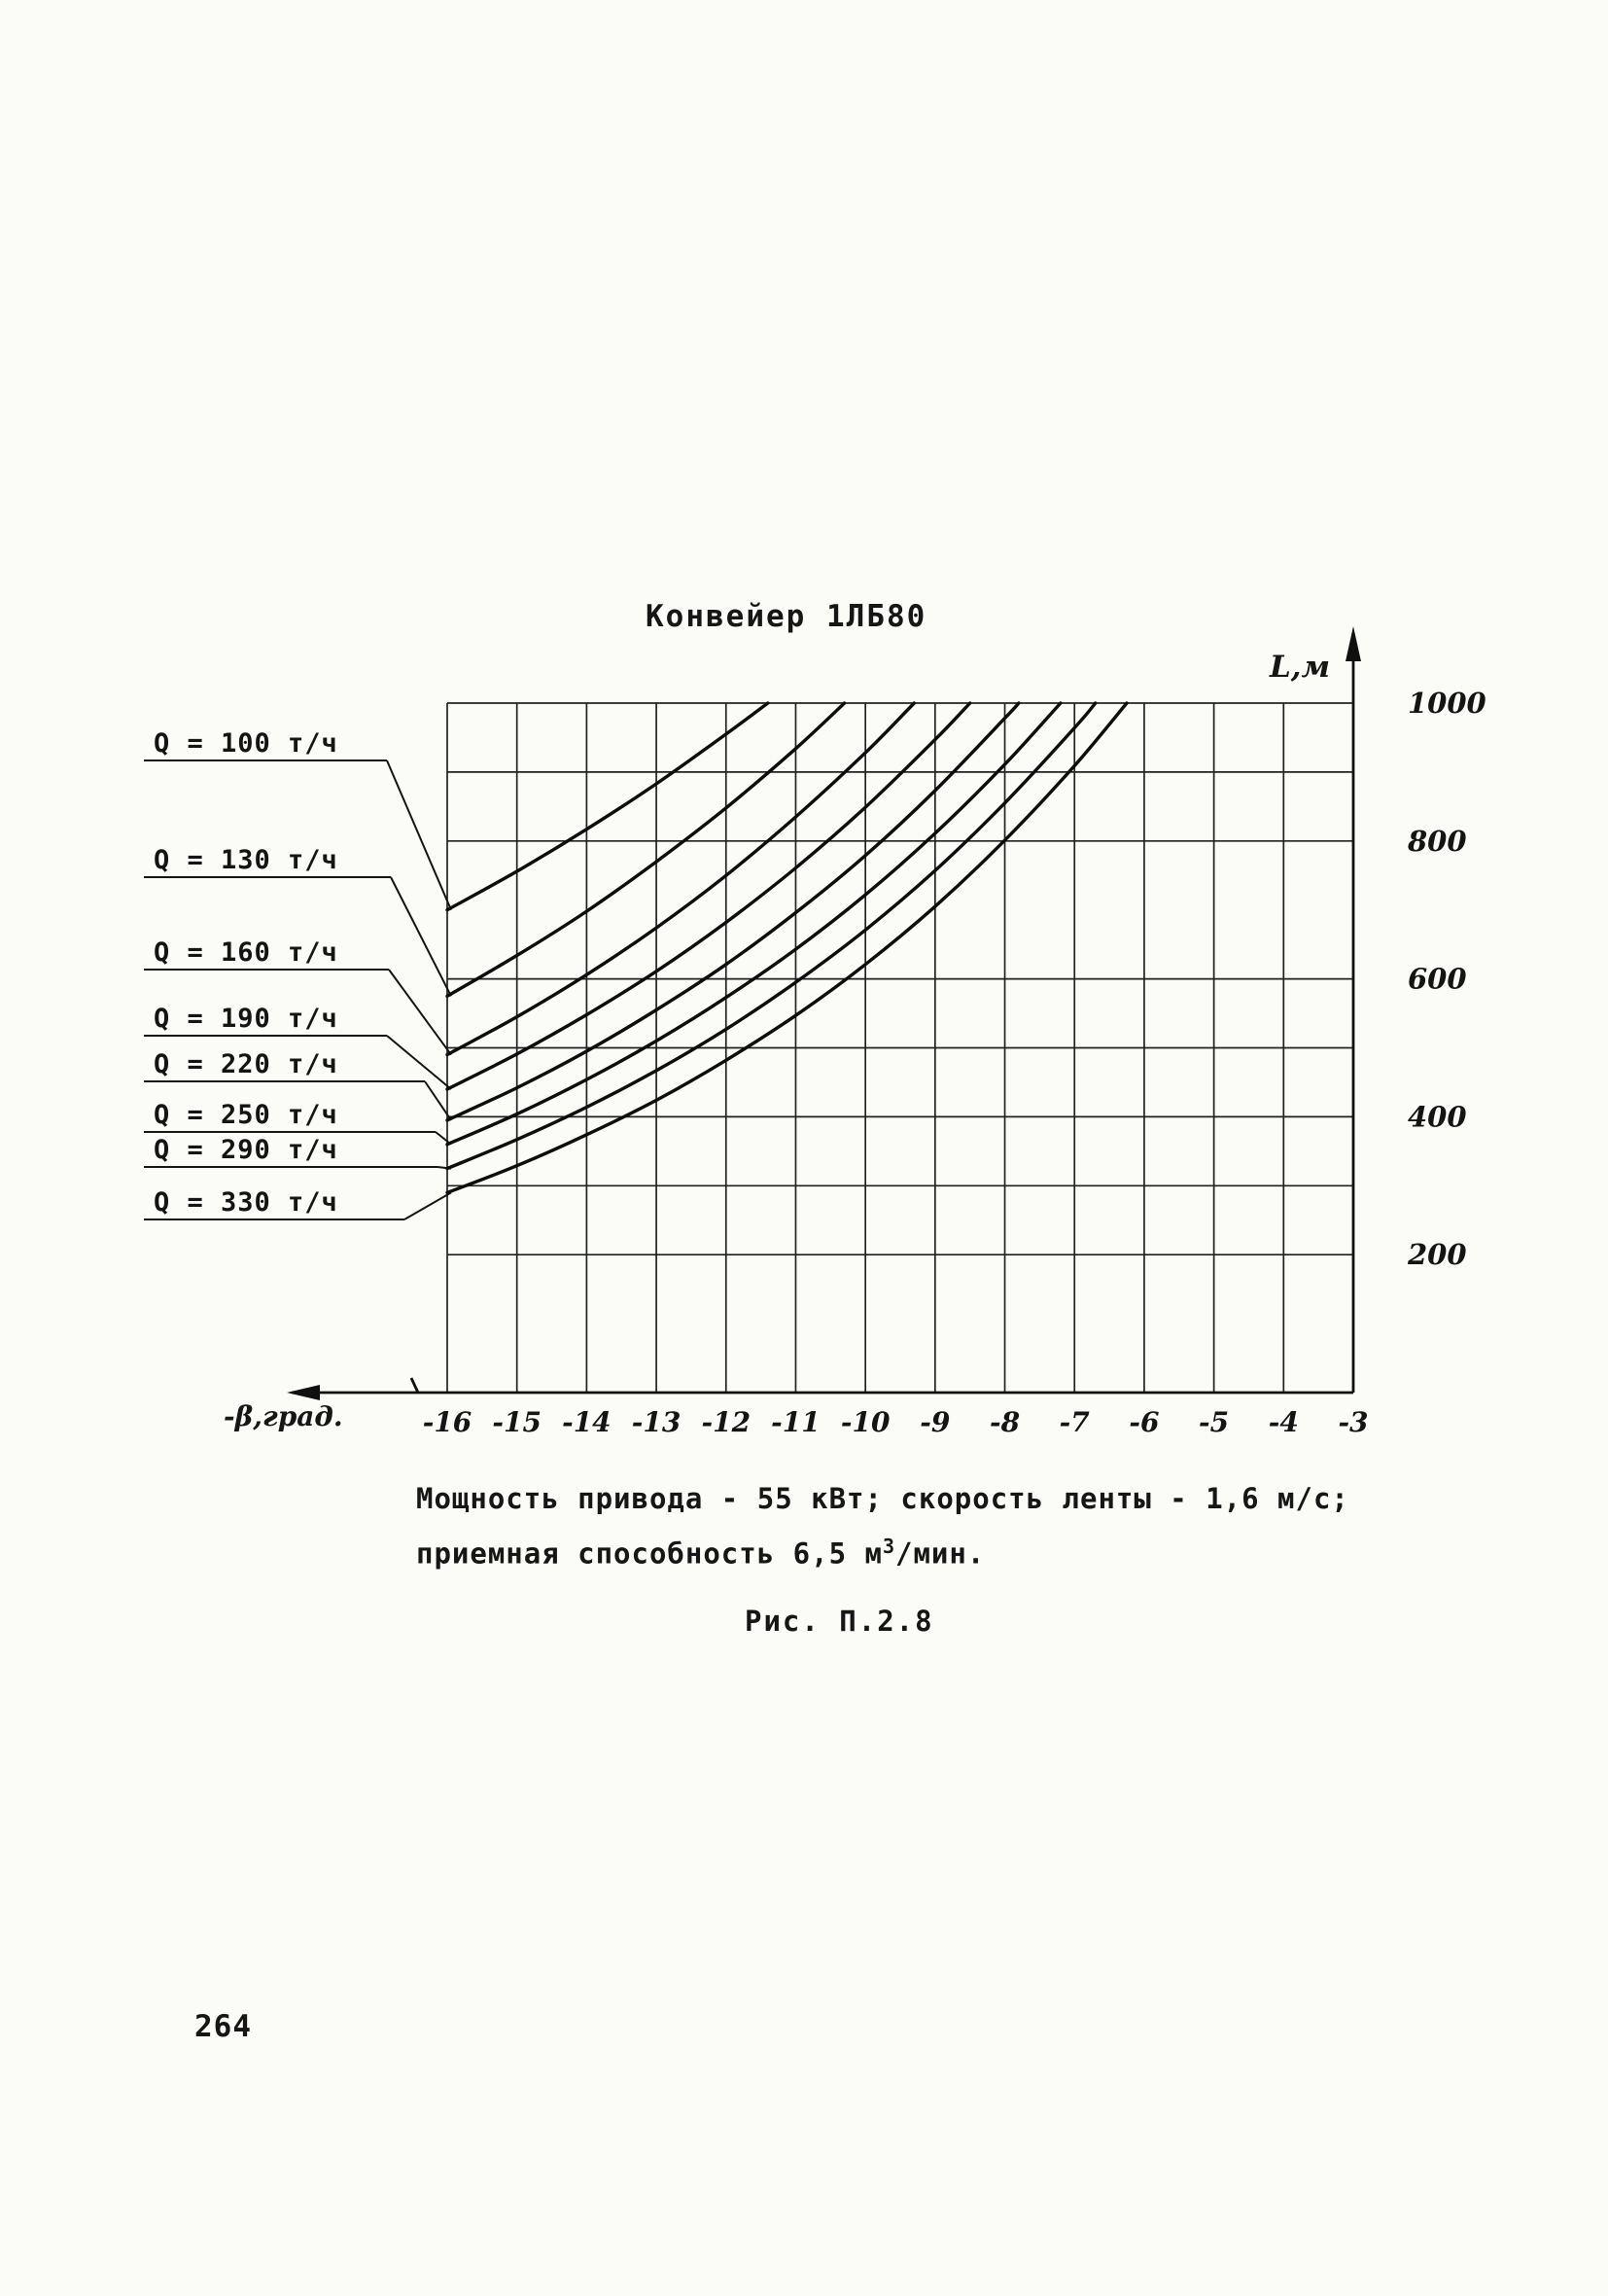 This screenshot has height=2296, width=1608. What do you see at coordinates (657, 1422) in the screenshot?
I see `x-tick-label: -13` at bounding box center [657, 1422].